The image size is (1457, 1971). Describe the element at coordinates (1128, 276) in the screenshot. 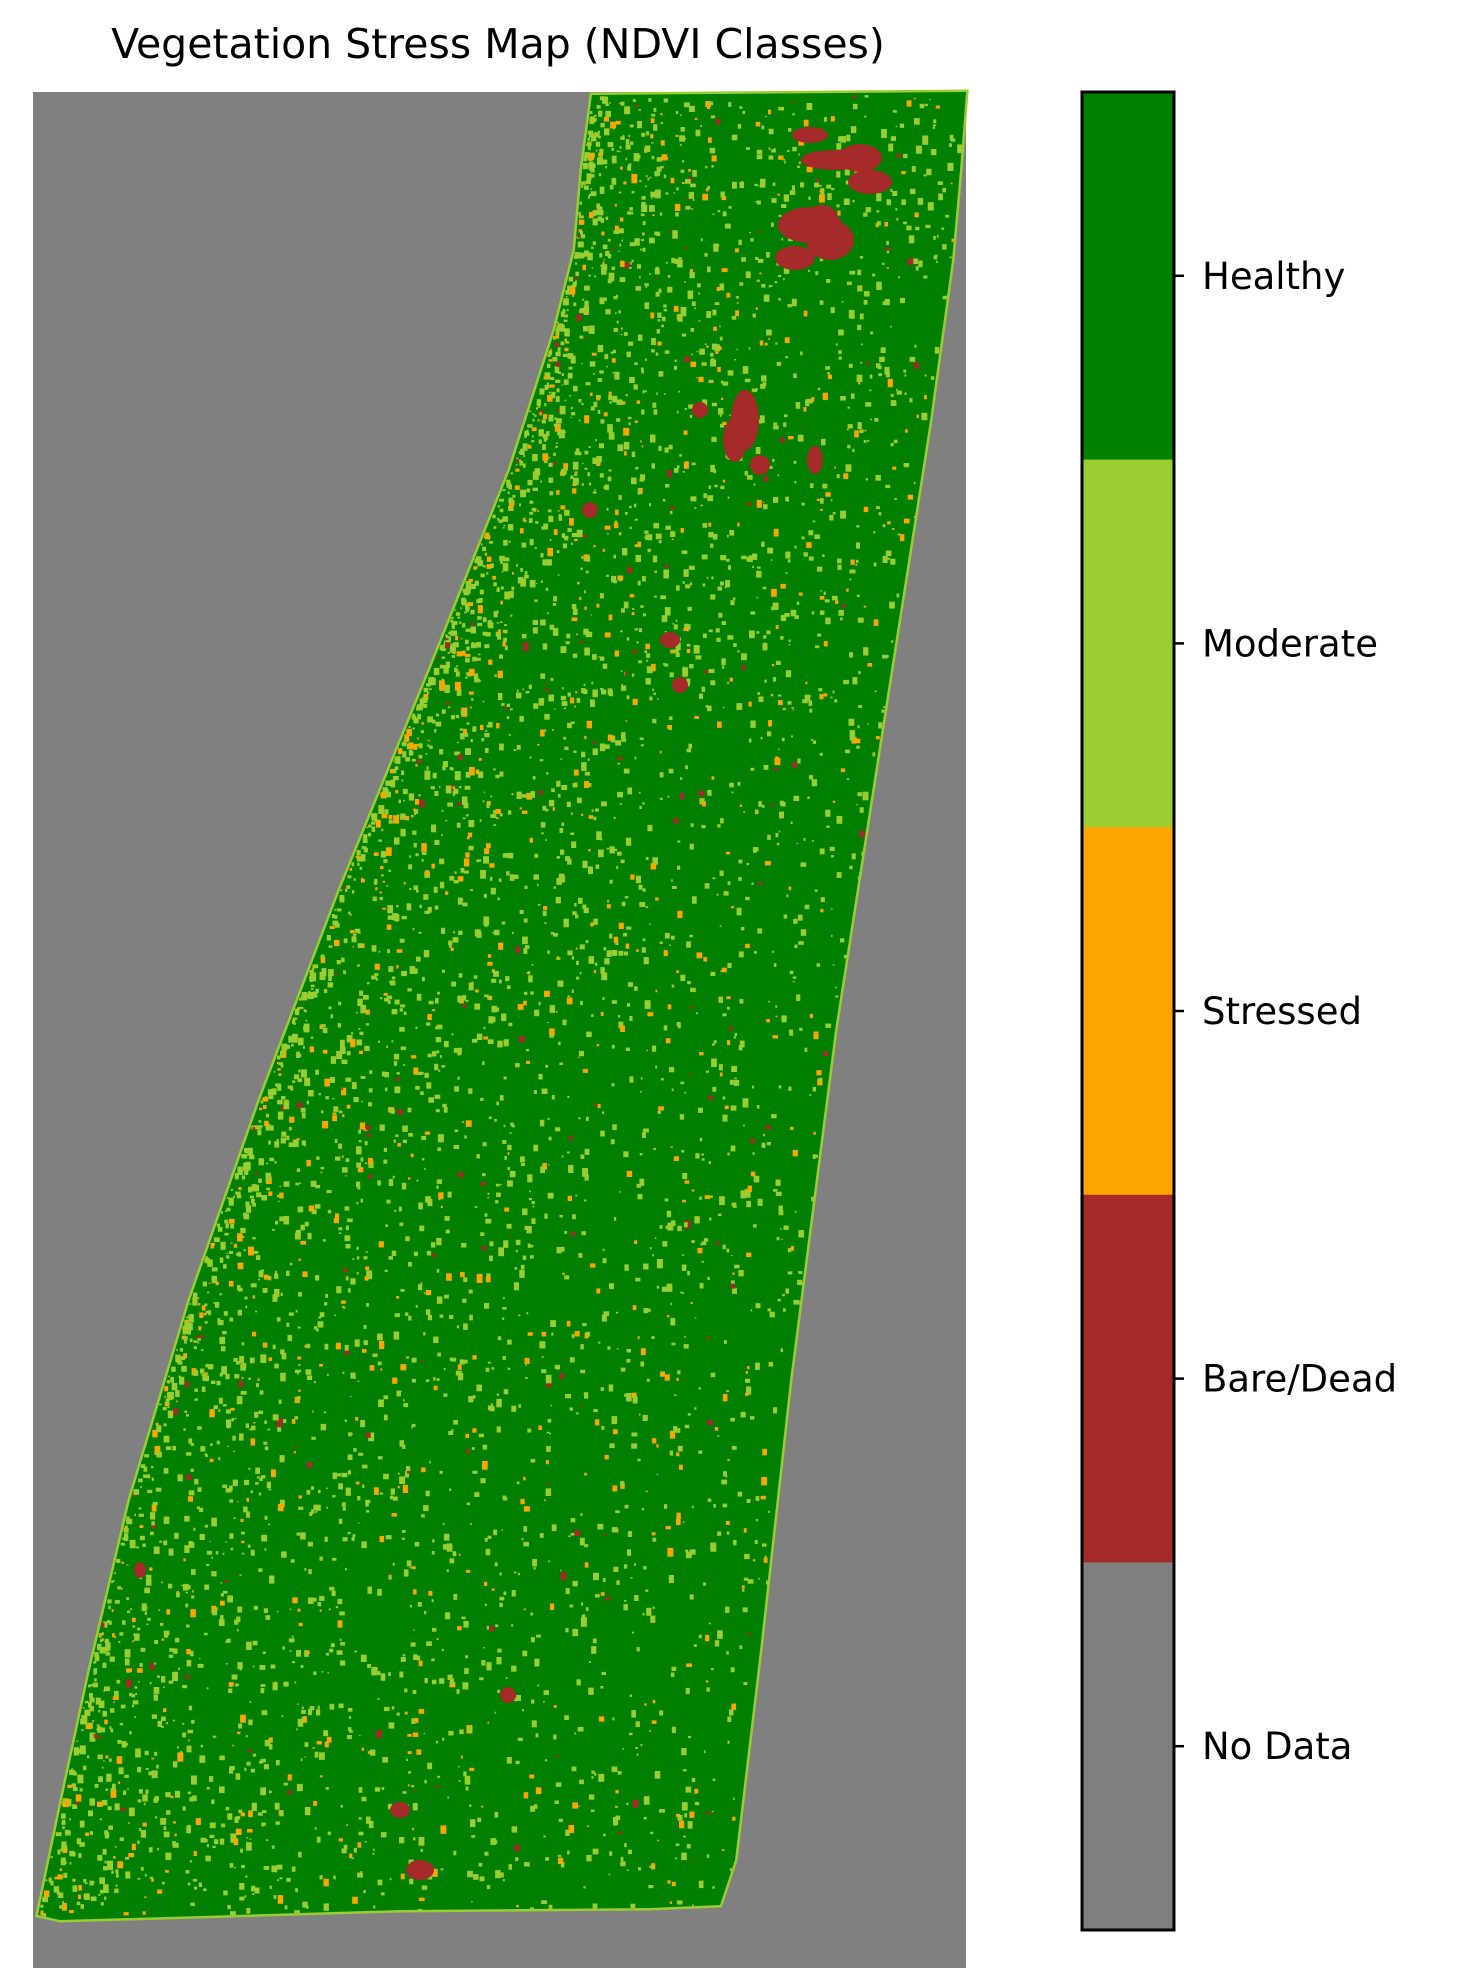

I see `colorbar-segment-healthy` at that location.